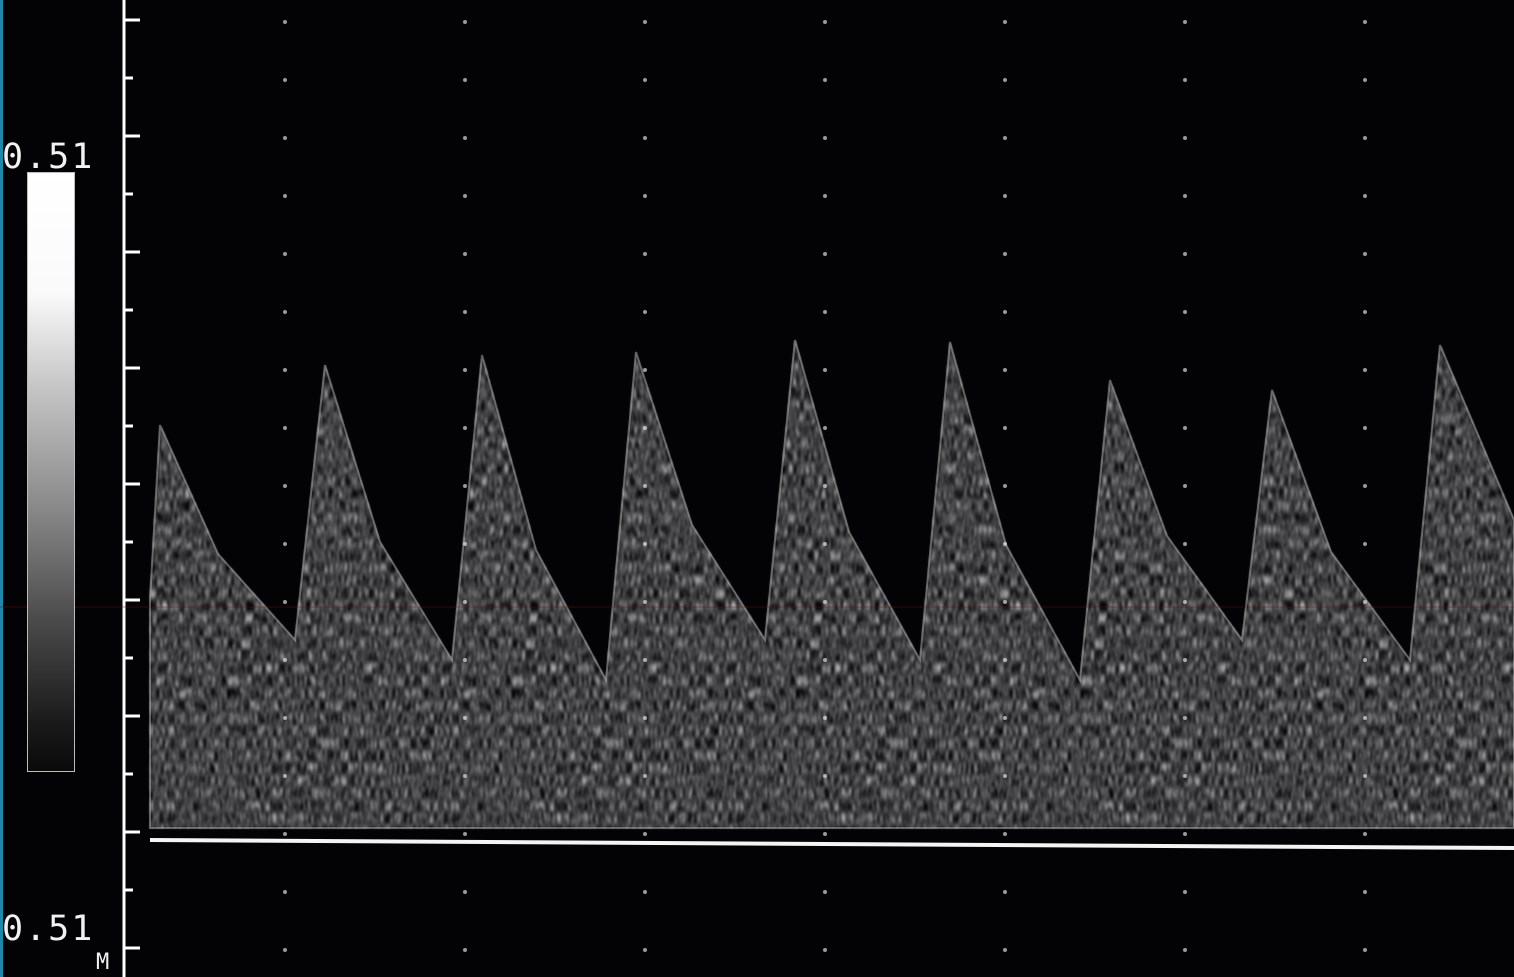  What do you see at coordinates (831, 844) in the screenshot?
I see `baseline` at bounding box center [831, 844].